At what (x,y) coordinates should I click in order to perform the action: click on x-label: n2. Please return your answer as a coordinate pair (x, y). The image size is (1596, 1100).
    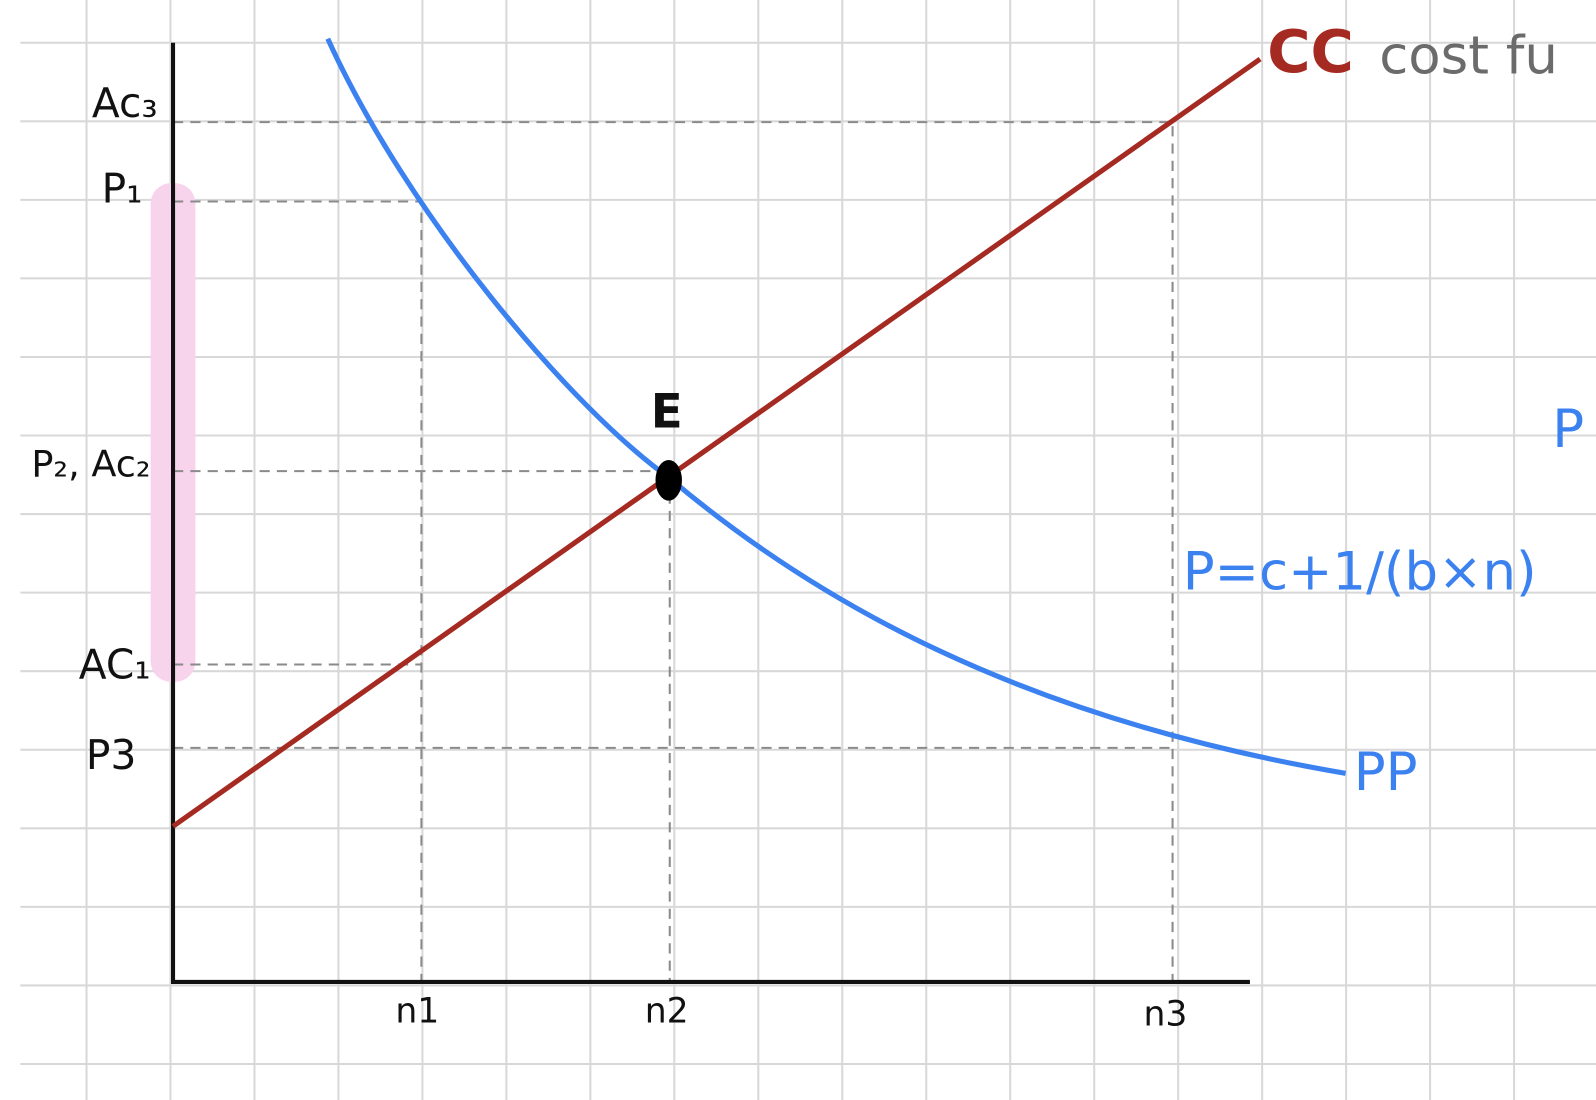
    Looking at the image, I should click on (667, 1011).